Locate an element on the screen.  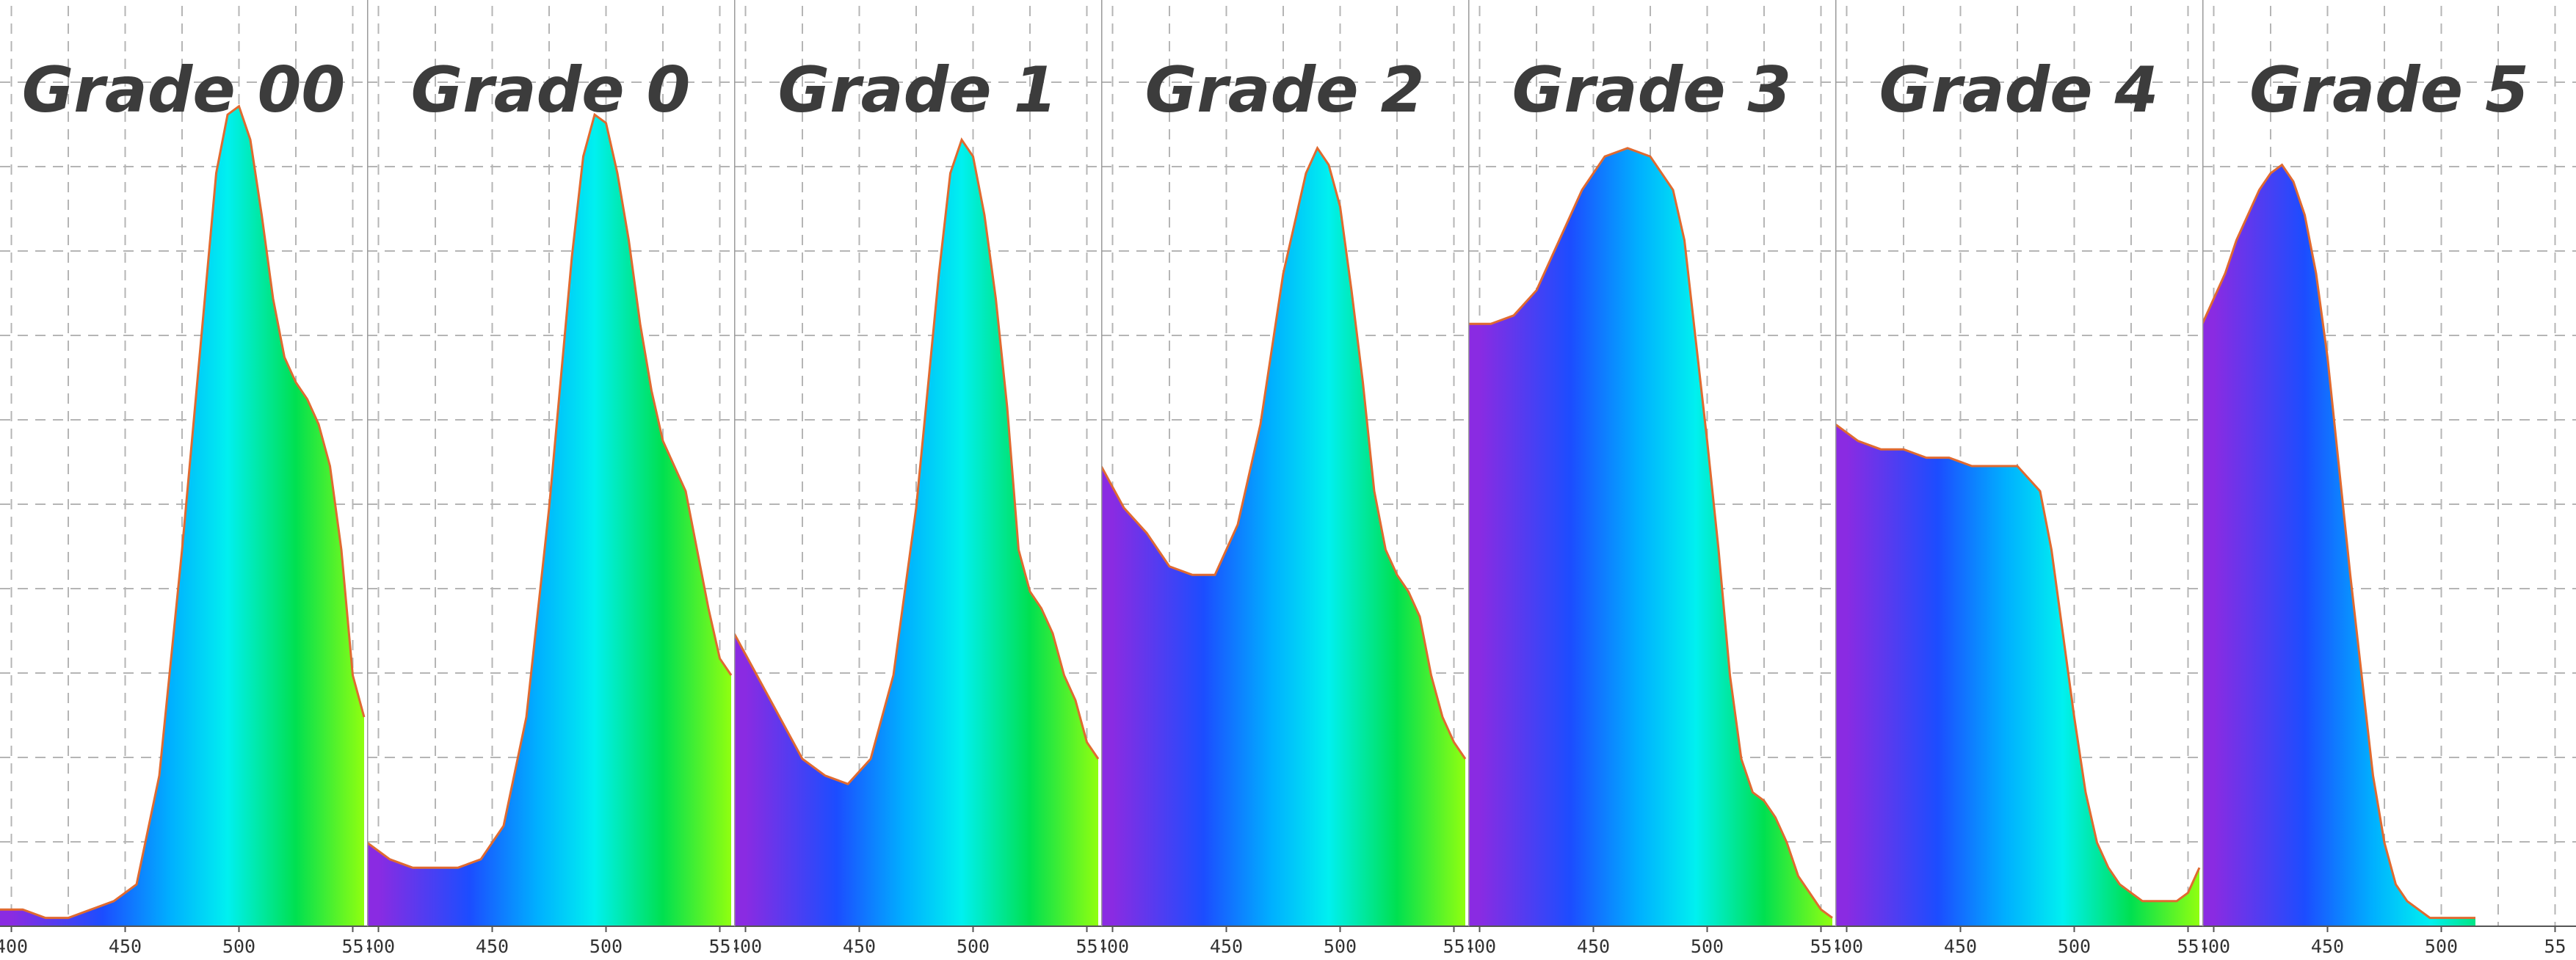
panel-3: 400 450 500 55 Grade 1 is located at coordinates (915, 479).